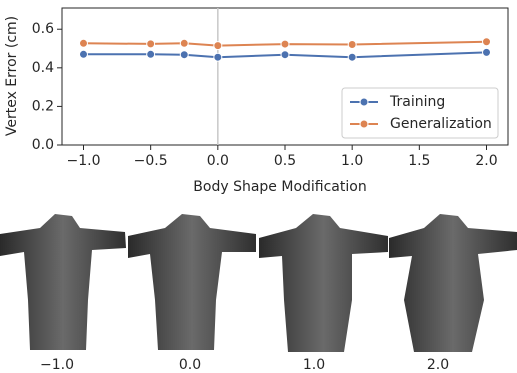 The height and width of the screenshot is (373, 517). Describe the element at coordinates (43, 106) in the screenshot. I see `y-tick-label: 0.2` at that location.